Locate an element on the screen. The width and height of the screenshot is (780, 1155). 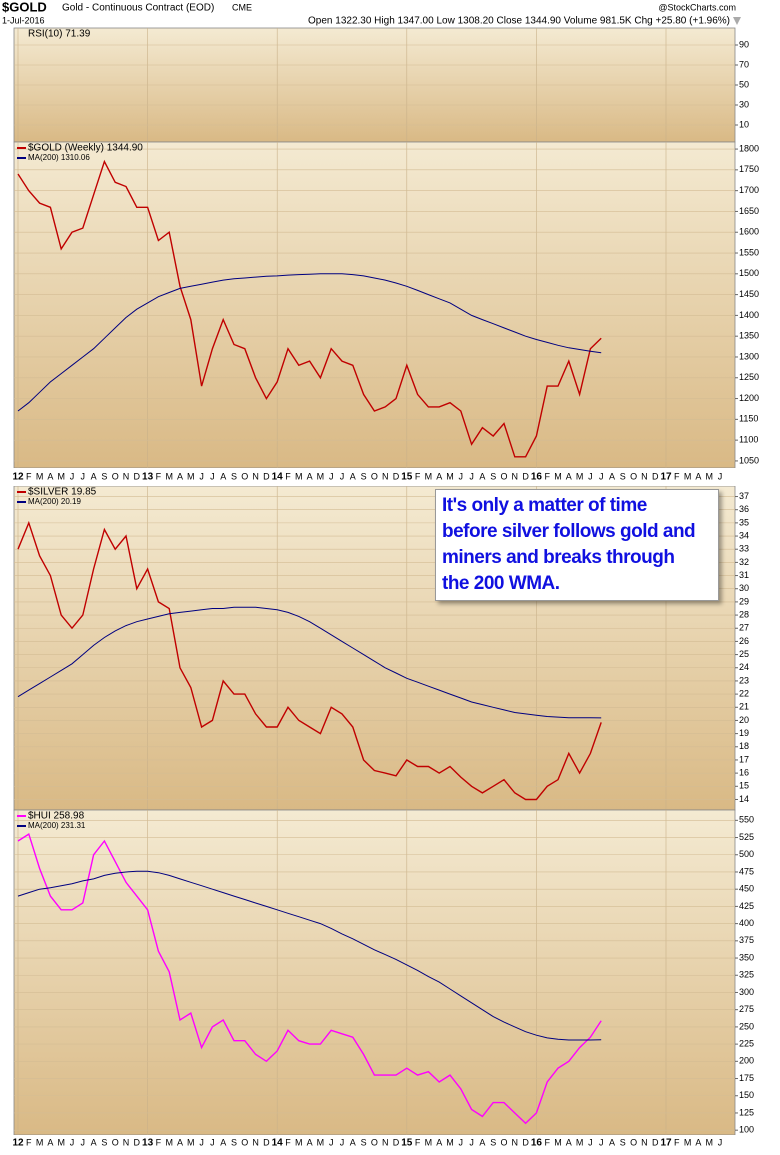
y-tick-label: 1750 is located at coordinates (749, 169).